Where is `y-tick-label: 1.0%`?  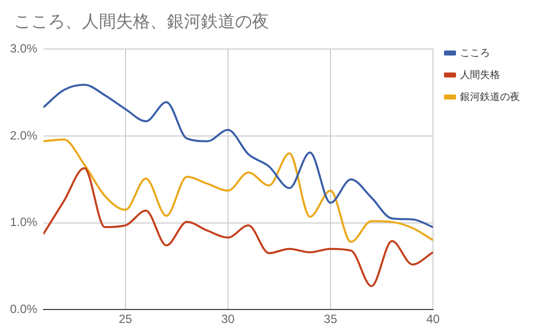
y-tick-label: 1.0% is located at coordinates (24, 222).